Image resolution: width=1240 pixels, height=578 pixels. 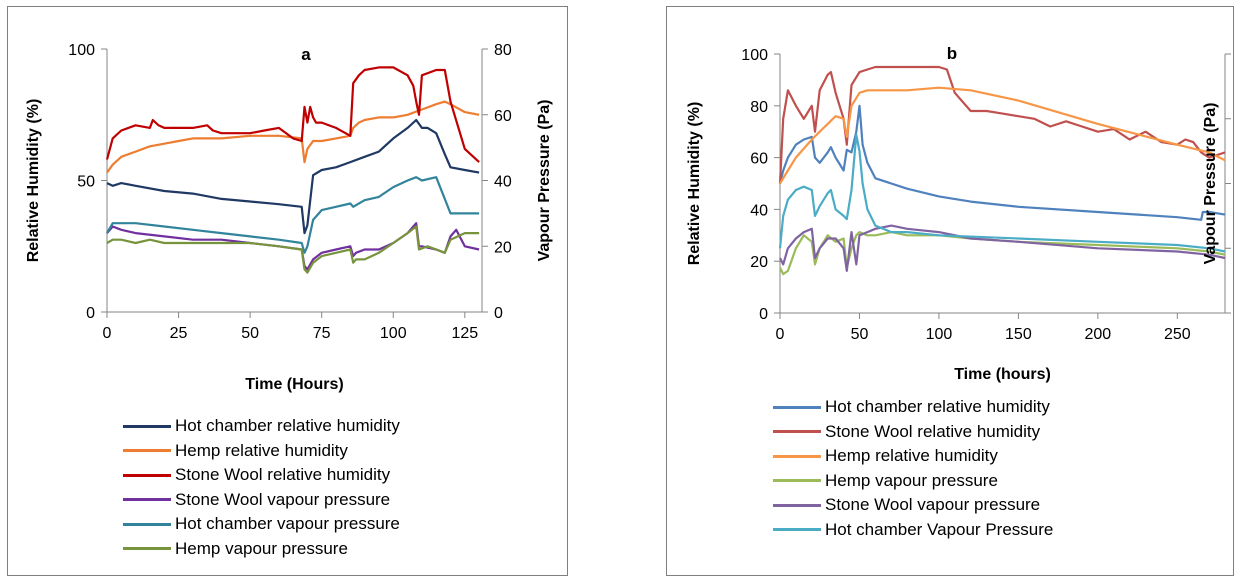 What do you see at coordinates (322, 333) in the screenshot?
I see `chart-a-x-tick-label: 75` at bounding box center [322, 333].